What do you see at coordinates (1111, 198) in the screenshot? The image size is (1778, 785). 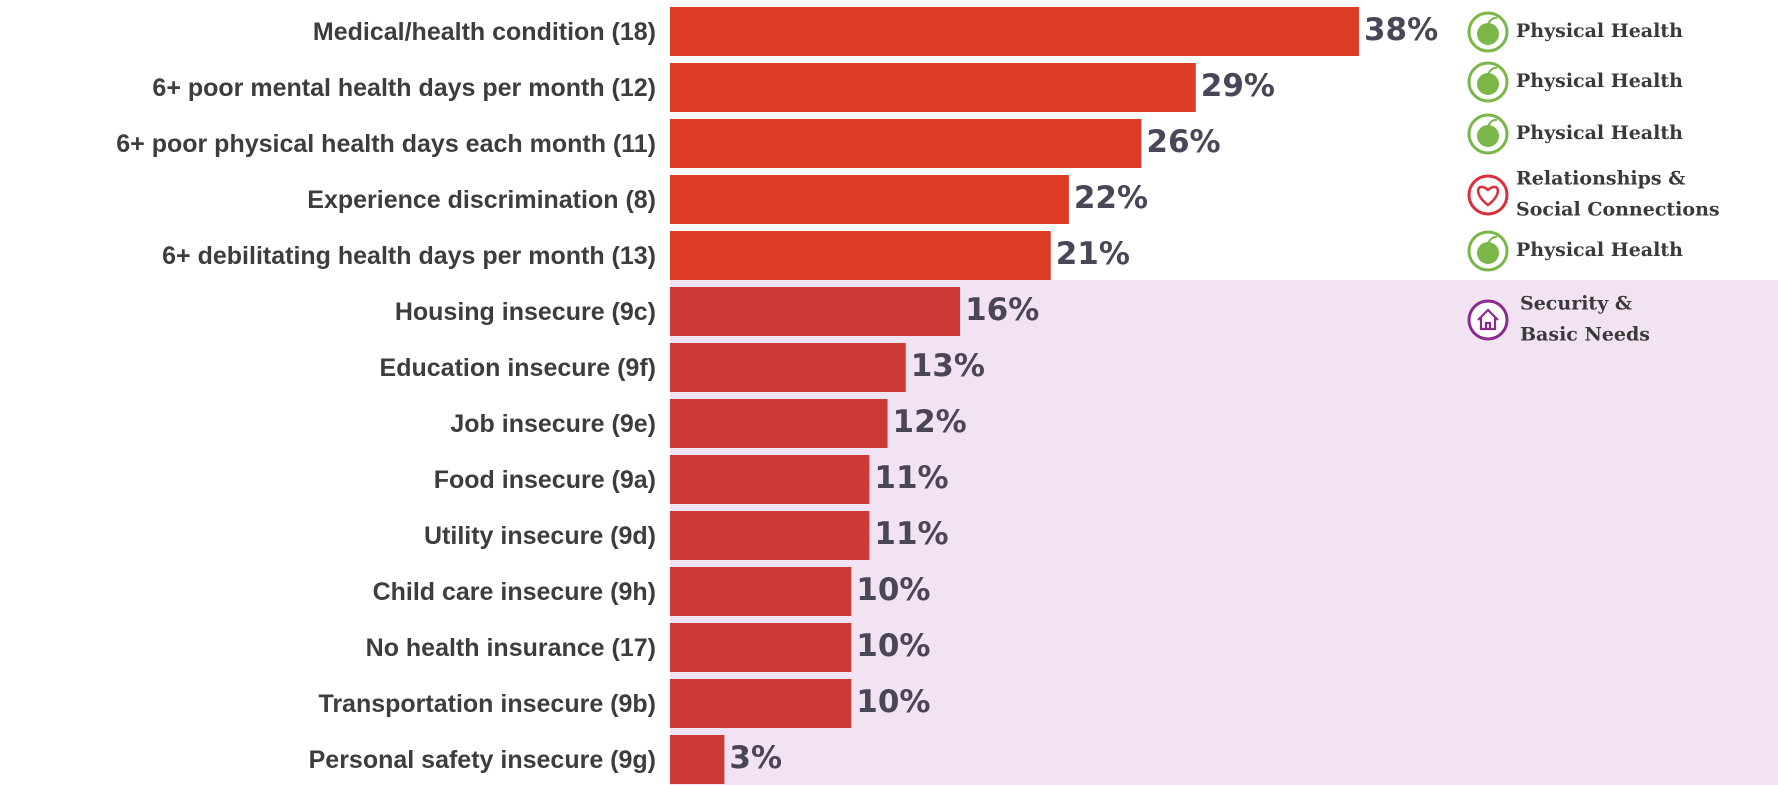 I see `value-label: 22%` at bounding box center [1111, 198].